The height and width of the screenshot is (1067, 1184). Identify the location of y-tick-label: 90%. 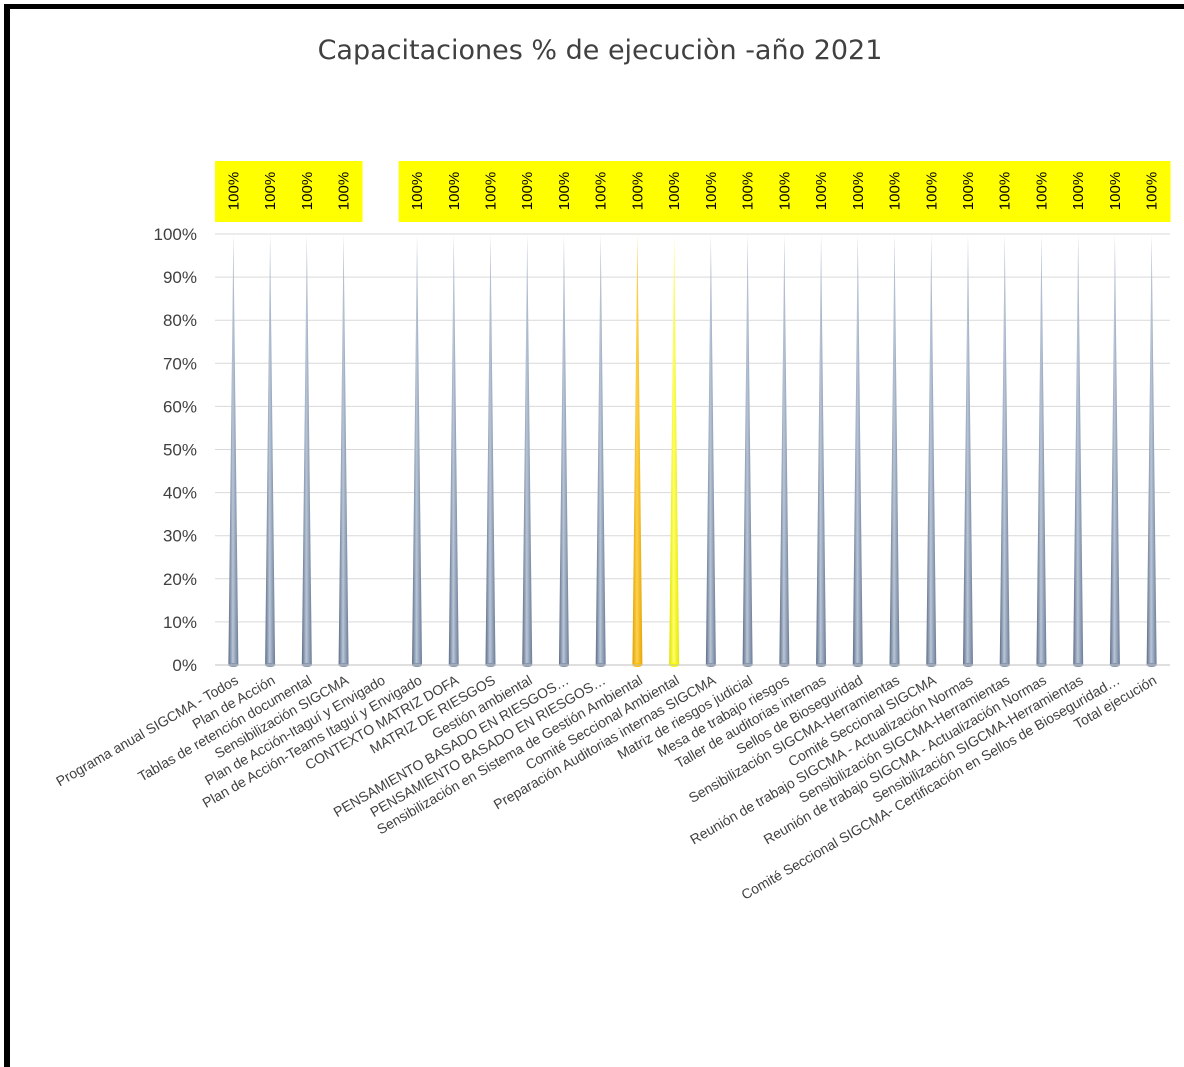
(180, 277).